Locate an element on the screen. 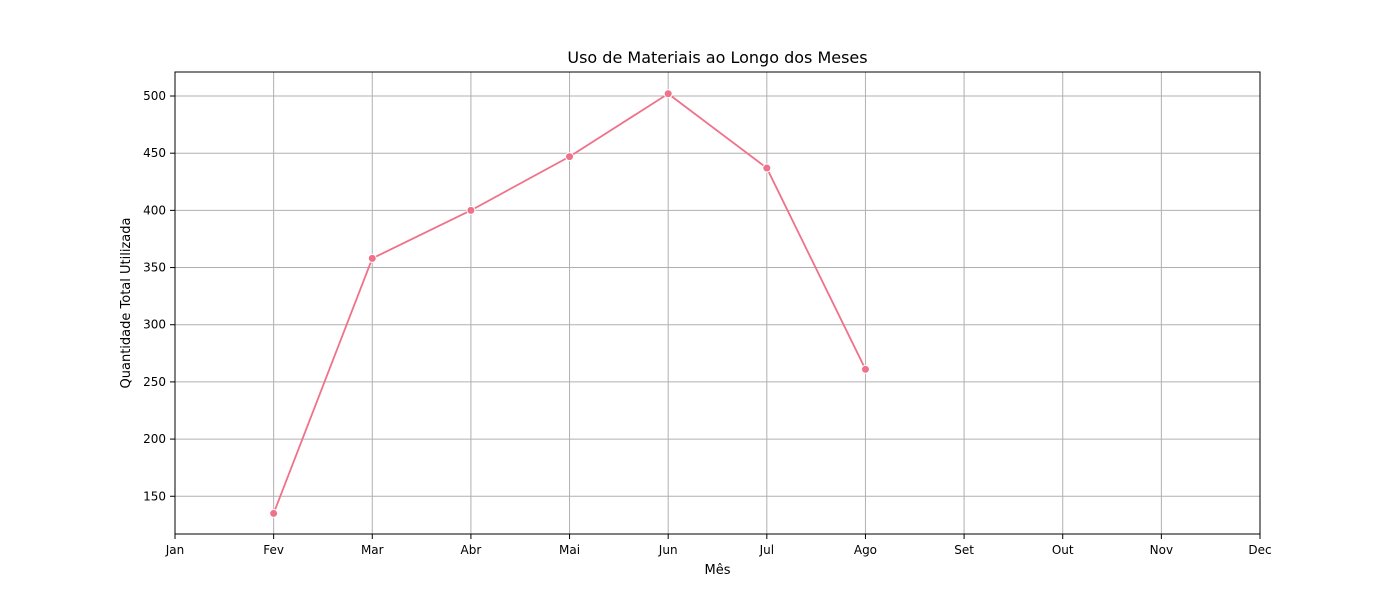 The image size is (1400, 600). x-tick-label: Jun is located at coordinates (668, 550).